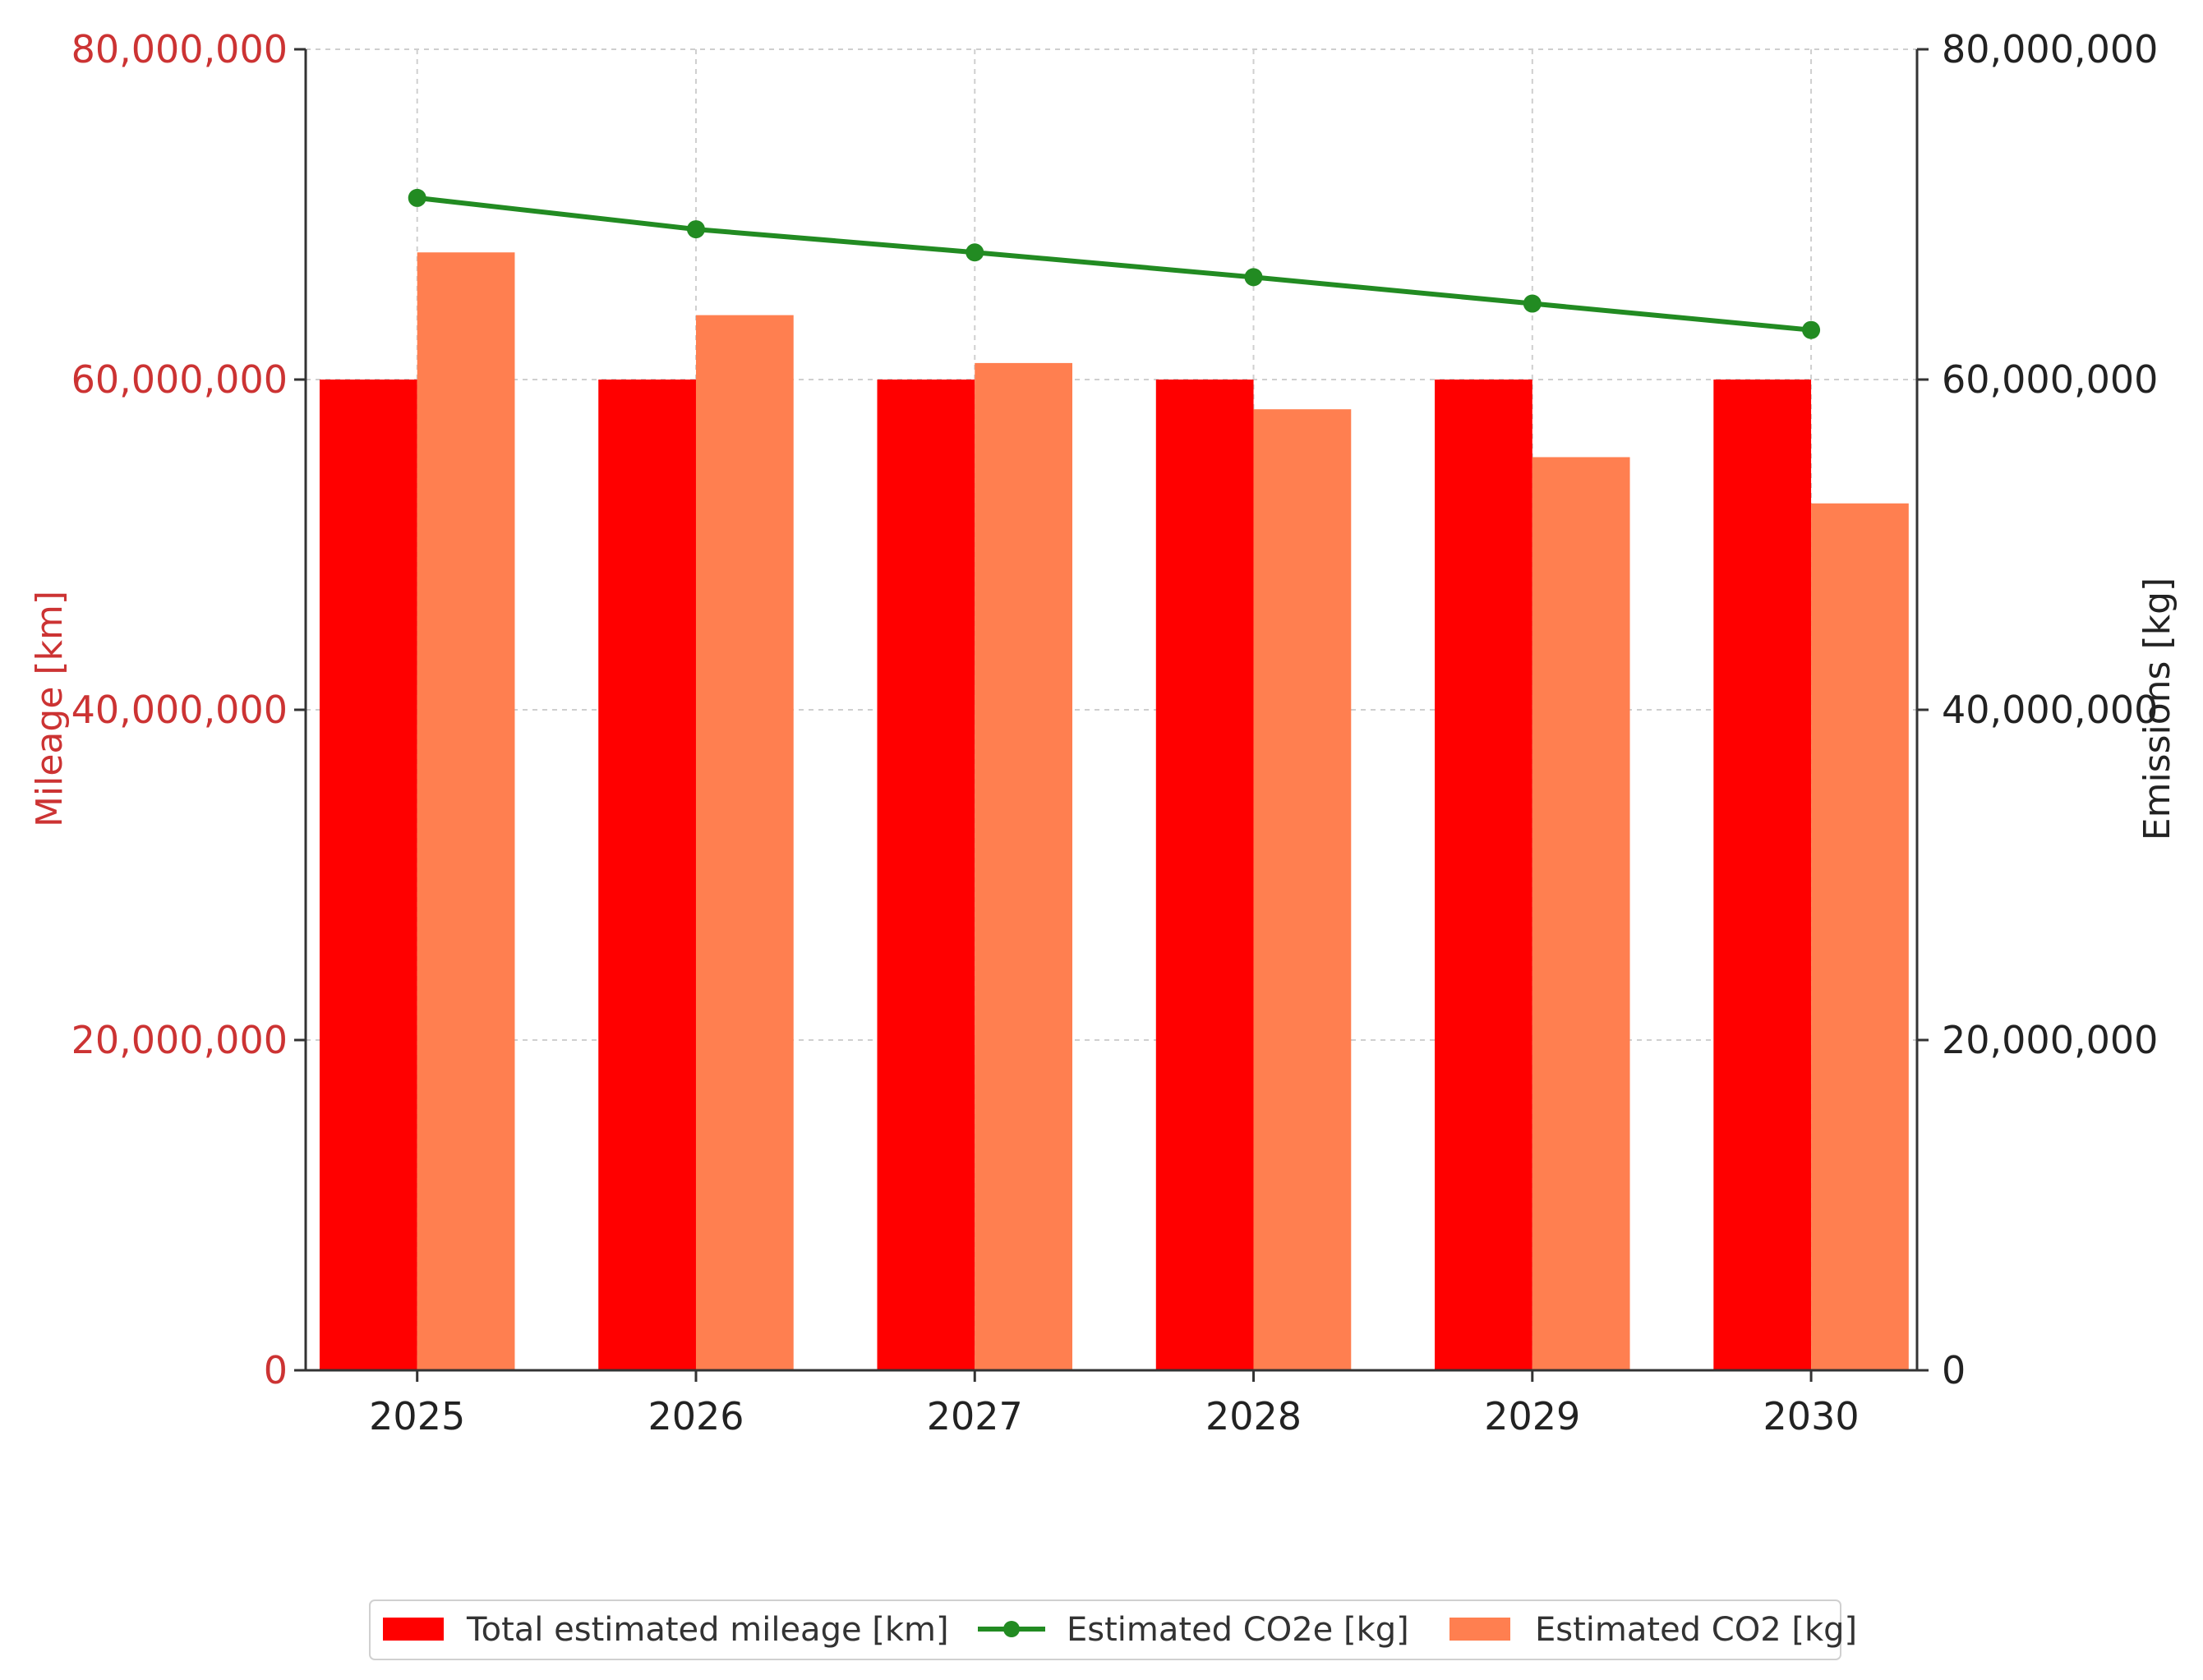 The width and height of the screenshot is (2203, 1680). I want to click on bar-mileage-2029, so click(1483, 875).